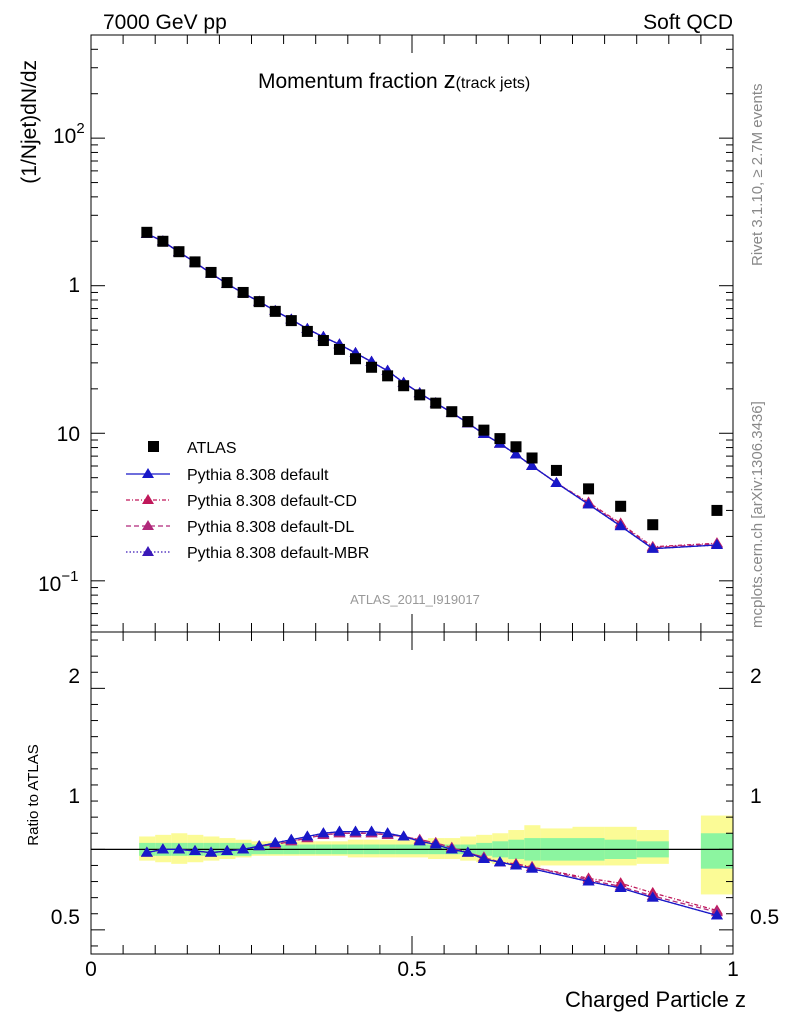 The width and height of the screenshot is (786, 1024). What do you see at coordinates (165, 22) in the screenshot?
I see `energy-label: 7000 GeV pp` at bounding box center [165, 22].